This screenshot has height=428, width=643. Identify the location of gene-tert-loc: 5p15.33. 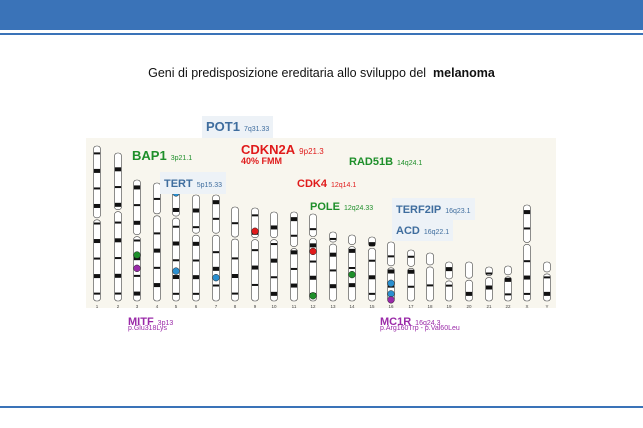
(209, 185).